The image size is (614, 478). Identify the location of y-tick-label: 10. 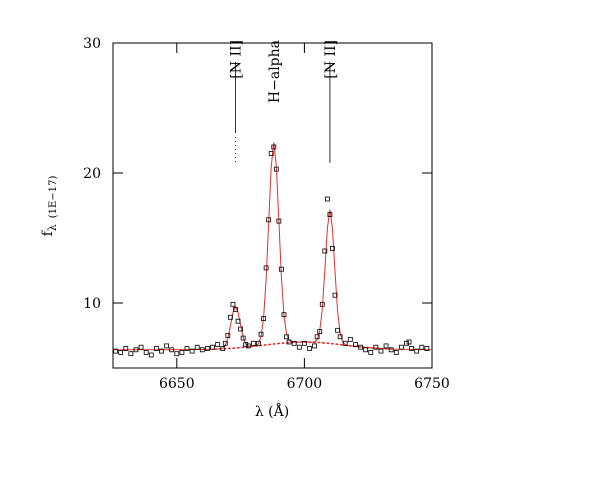
(92, 304).